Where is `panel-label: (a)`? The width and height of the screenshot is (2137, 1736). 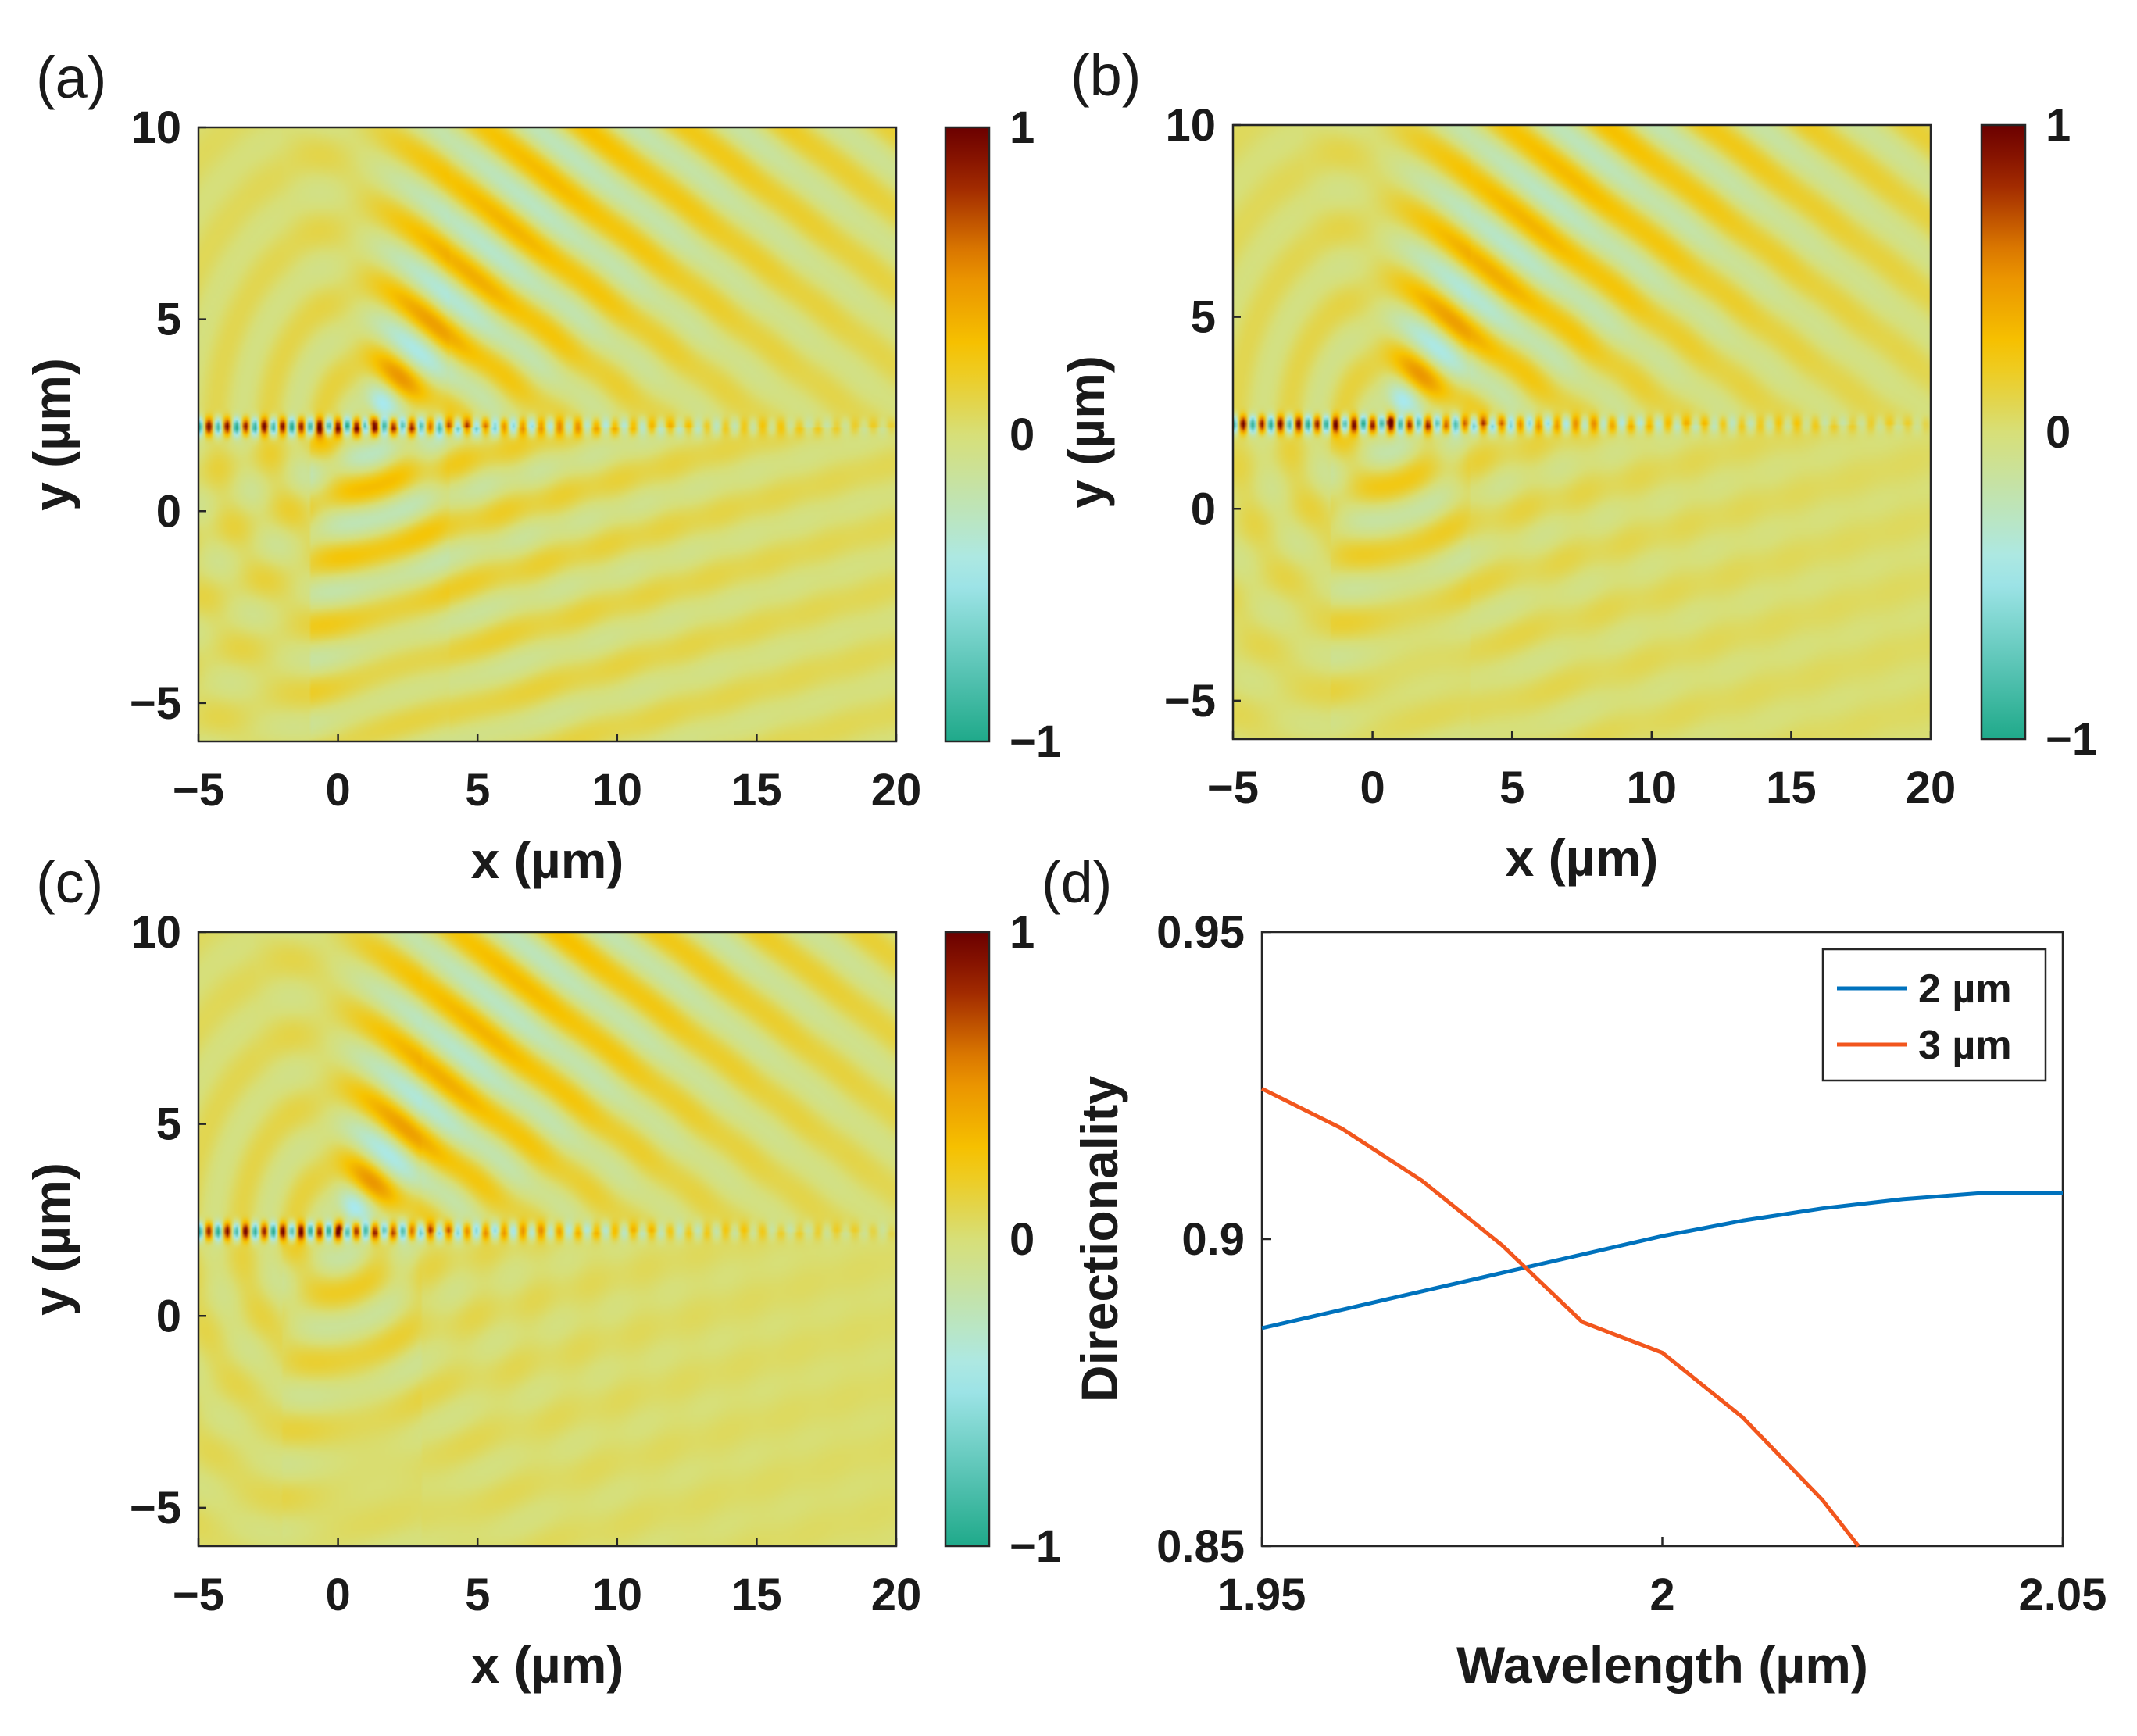
panel-label: (a) is located at coordinates (71, 77).